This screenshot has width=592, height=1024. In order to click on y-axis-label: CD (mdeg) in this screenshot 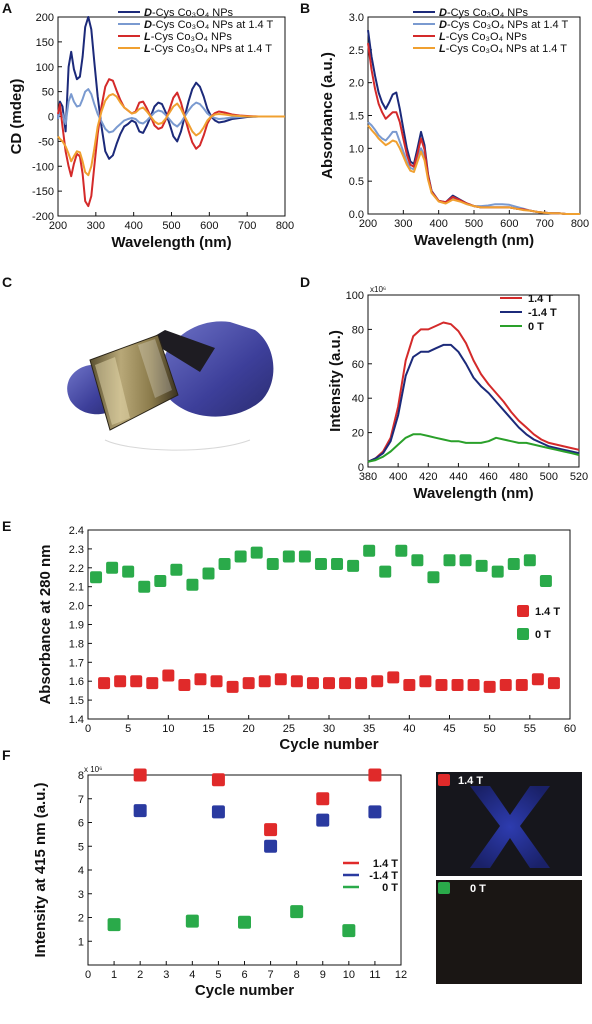, I will do `click(16, 117)`.